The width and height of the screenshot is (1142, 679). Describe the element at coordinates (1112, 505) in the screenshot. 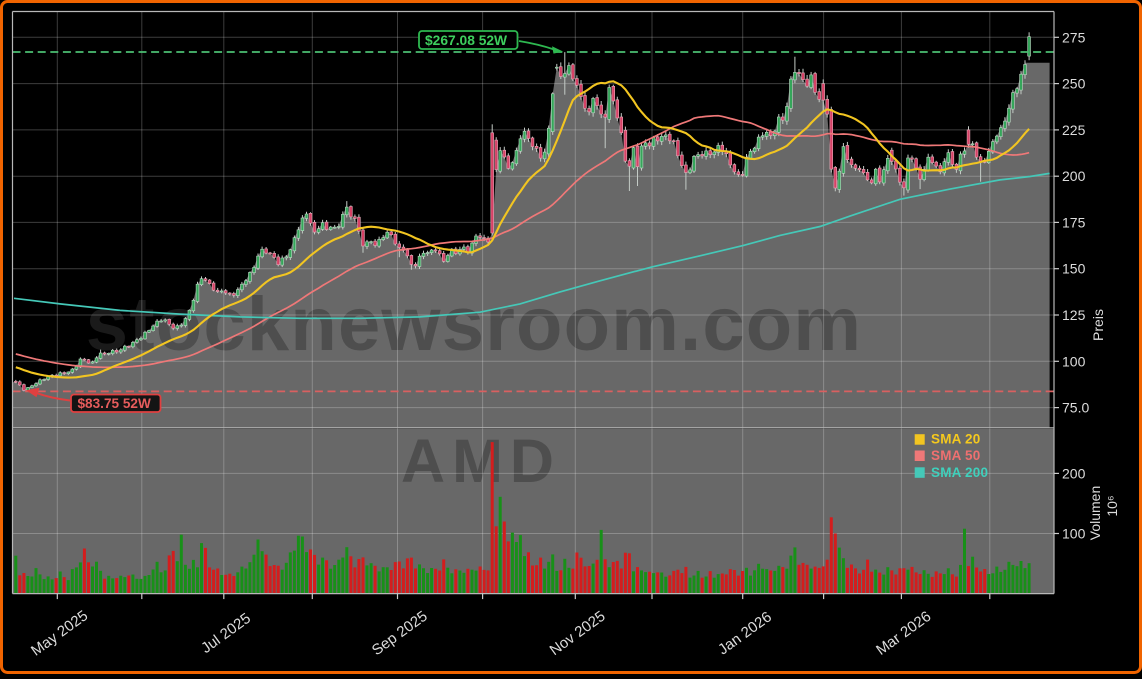

I see `svg-text: 10⁶` at that location.